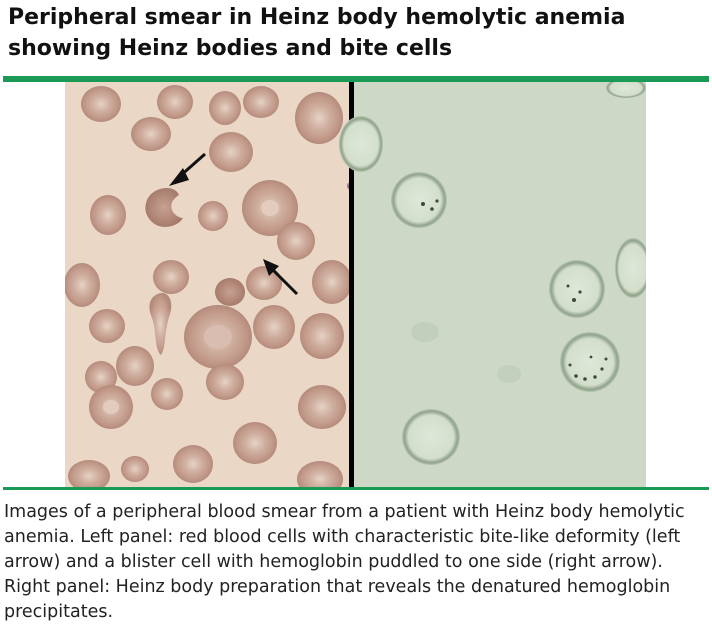  Describe the element at coordinates (356, 488) in the screenshot. I see `caption-divider` at that location.